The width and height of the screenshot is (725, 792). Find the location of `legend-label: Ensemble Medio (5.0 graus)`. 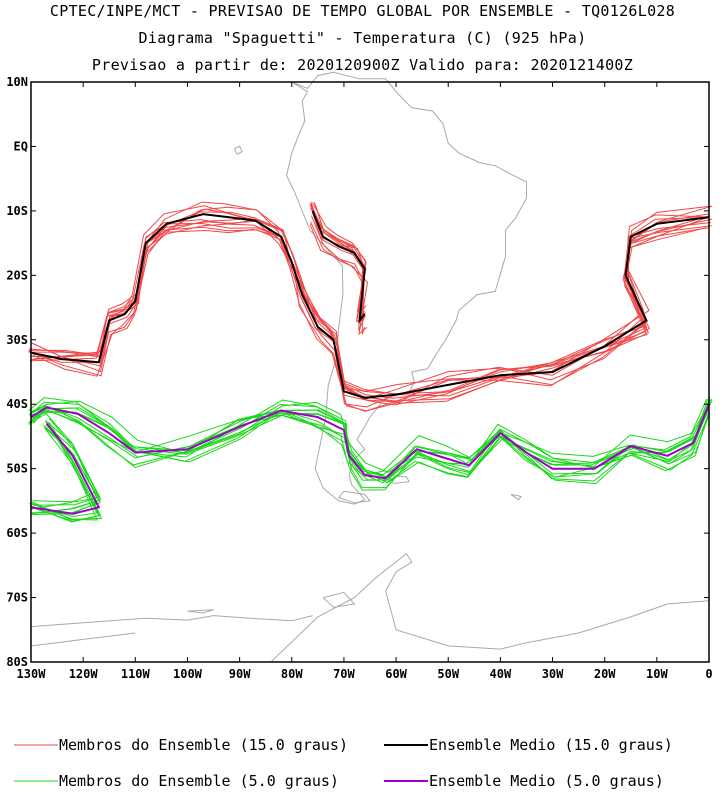

legend-label: Ensemble Medio (5.0 graus) is located at coordinates (546, 781).